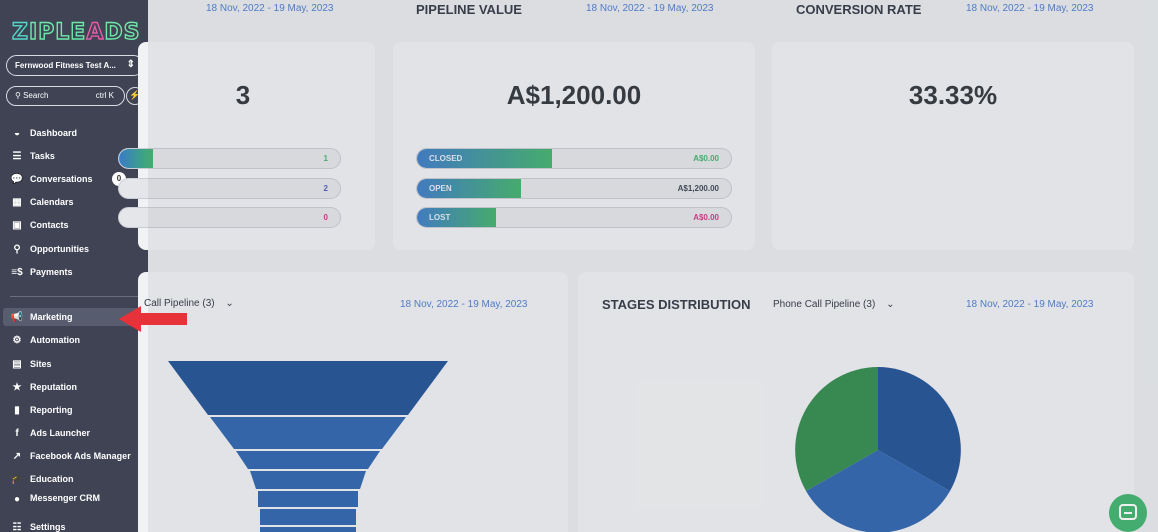 Image resolution: width=1158 pixels, height=532 pixels. What do you see at coordinates (464, 304) in the screenshot?
I see `funnel-date-range: 18 Nov, 2022 - 19 May, 2023` at bounding box center [464, 304].